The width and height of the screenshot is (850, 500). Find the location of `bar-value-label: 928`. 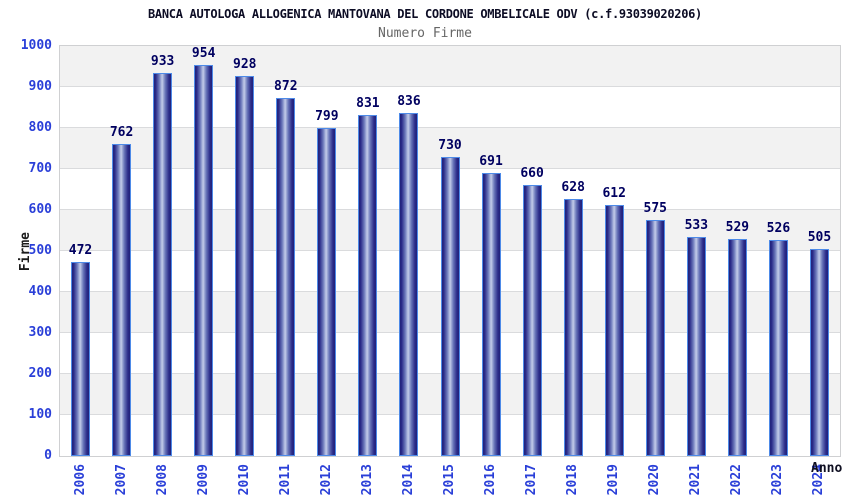

bar-value-label: 928 is located at coordinates (244, 64).